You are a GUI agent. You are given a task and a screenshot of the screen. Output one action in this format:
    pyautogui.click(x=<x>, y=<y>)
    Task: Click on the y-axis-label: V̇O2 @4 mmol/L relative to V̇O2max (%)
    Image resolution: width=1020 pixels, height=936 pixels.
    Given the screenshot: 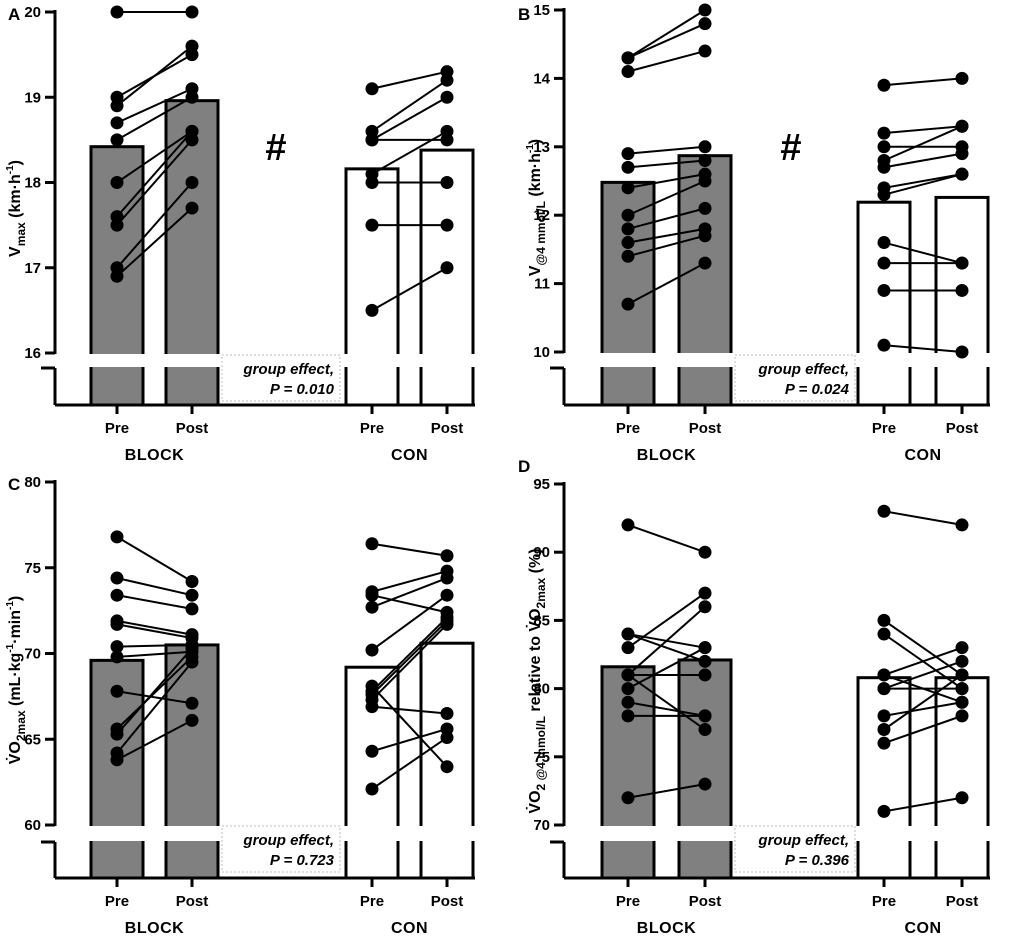 What is the action you would take?
    pyautogui.click(x=537, y=680)
    